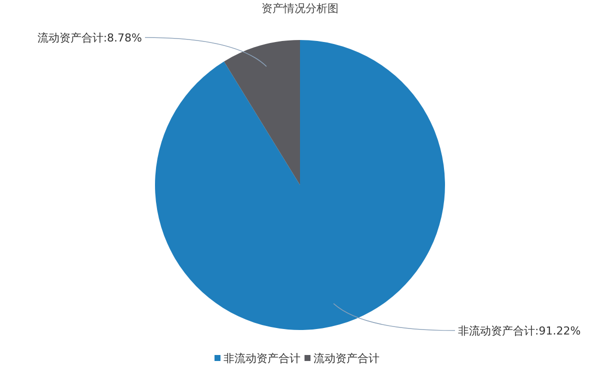  Describe the element at coordinates (347, 358) in the screenshot. I see `legend-label: 流动资产合计` at that location.